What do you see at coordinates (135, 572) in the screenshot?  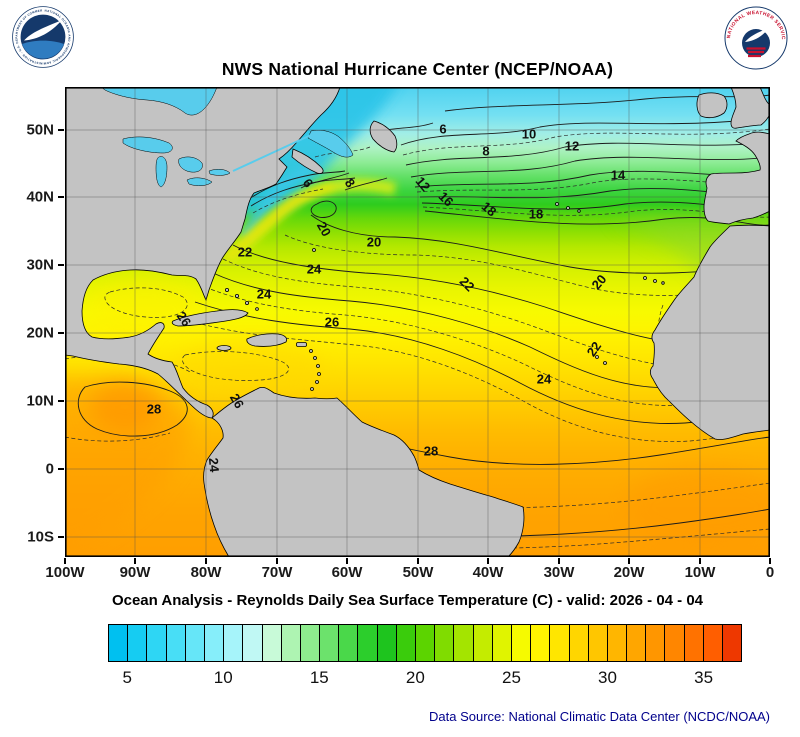 I see `lon-tick-label: 90W` at bounding box center [135, 572].